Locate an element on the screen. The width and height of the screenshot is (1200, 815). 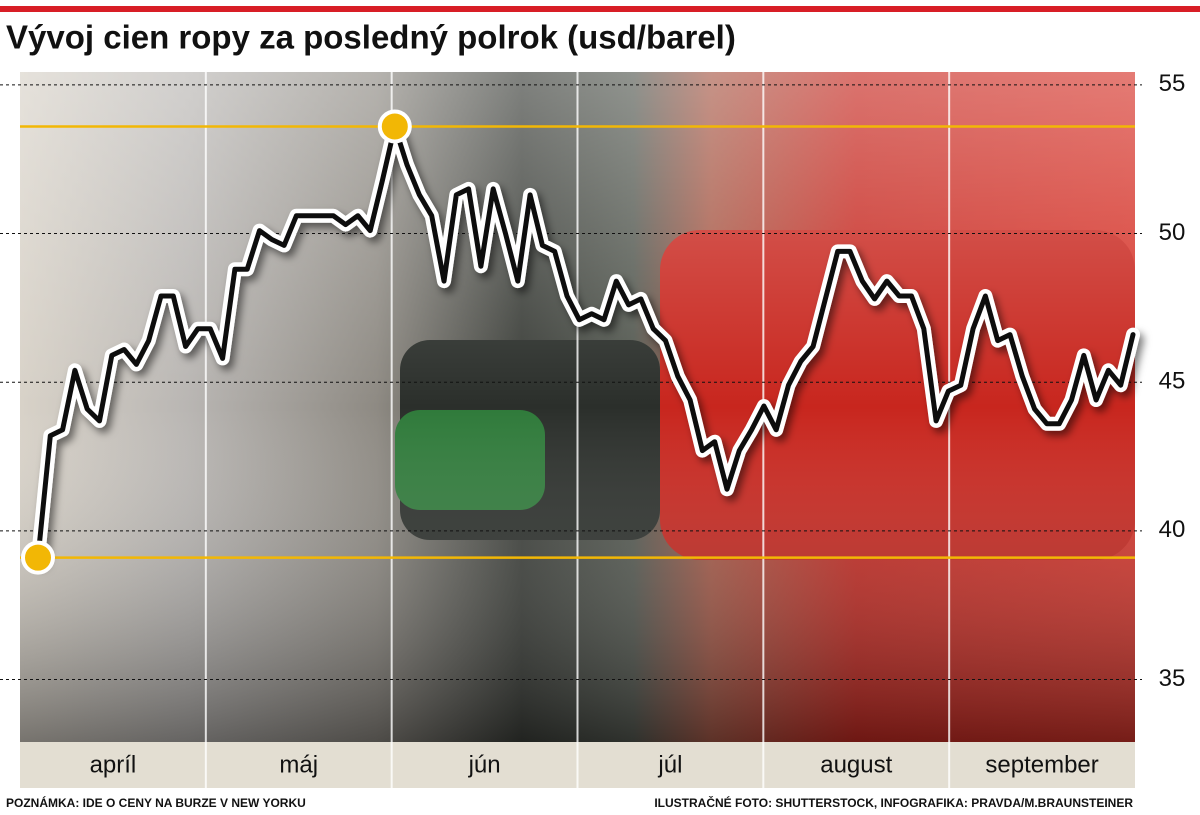
x-tick-label: september is located at coordinates (1041, 764).